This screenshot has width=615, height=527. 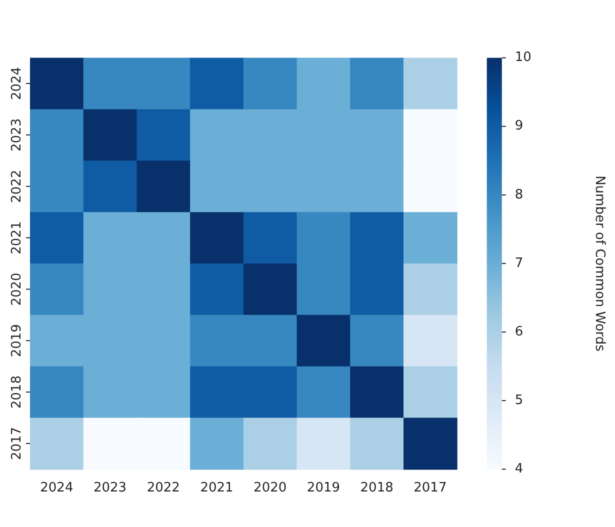 I want to click on y-tick-label: 2022, so click(x=16, y=186).